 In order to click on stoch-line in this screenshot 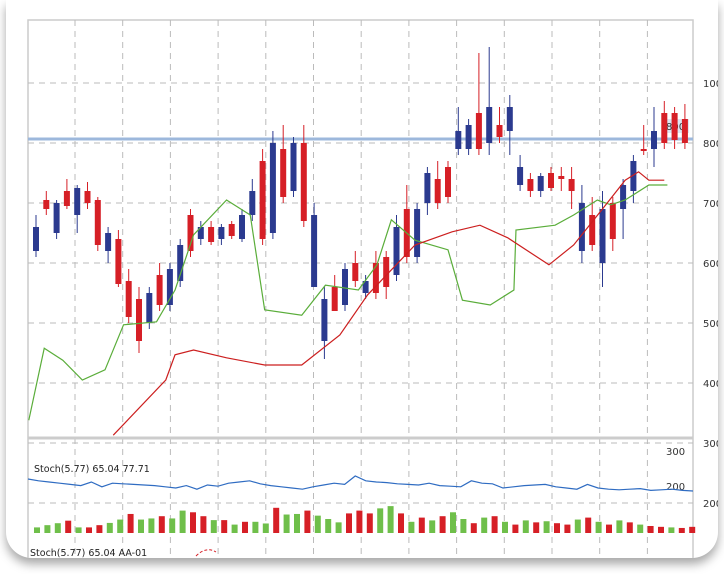, I will do `click(360, 483)`.